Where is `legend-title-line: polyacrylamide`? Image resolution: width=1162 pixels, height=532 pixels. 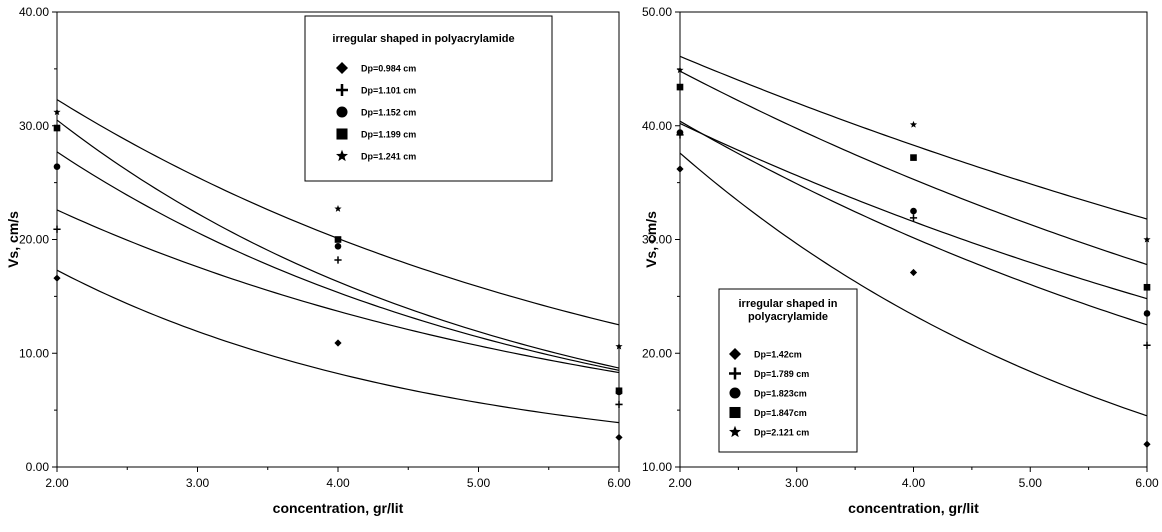
legend-title-line: polyacrylamide is located at coordinates (788, 317).